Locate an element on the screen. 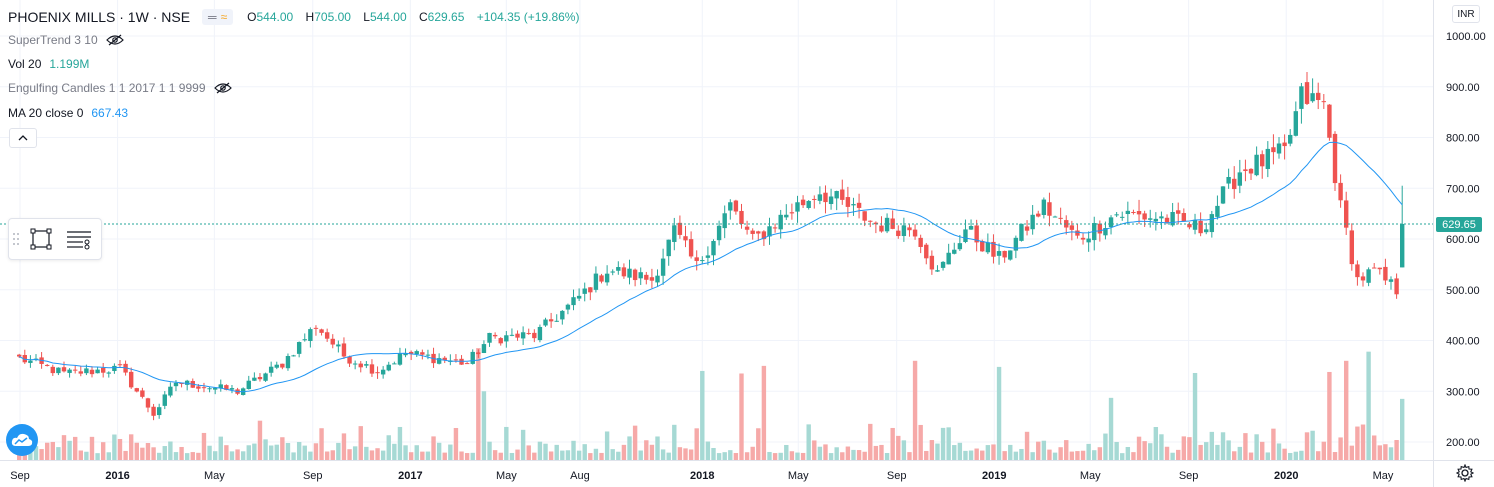  y-tick-label: 900.00 is located at coordinates (1463, 88).